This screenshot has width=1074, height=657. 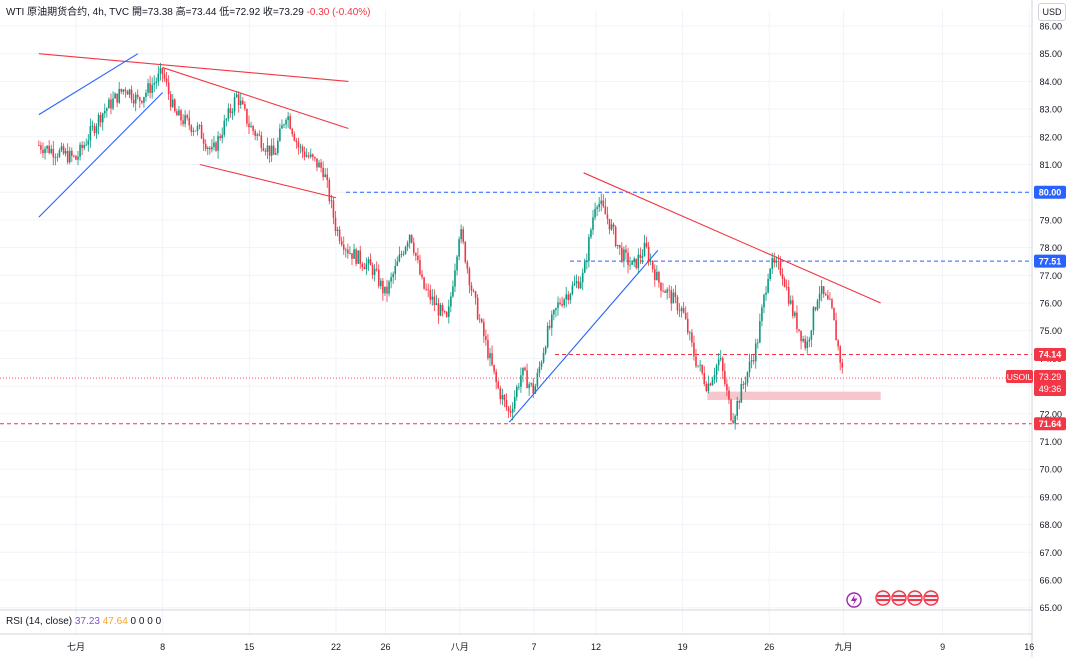 What do you see at coordinates (1050, 581) in the screenshot?
I see `y-tick-label: 66.00` at bounding box center [1050, 581].